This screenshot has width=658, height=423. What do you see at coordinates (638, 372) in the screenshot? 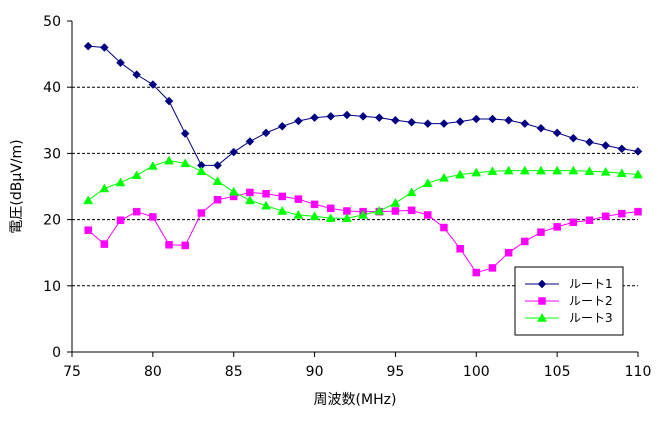
I see `x-tick-label: 110` at bounding box center [638, 372].